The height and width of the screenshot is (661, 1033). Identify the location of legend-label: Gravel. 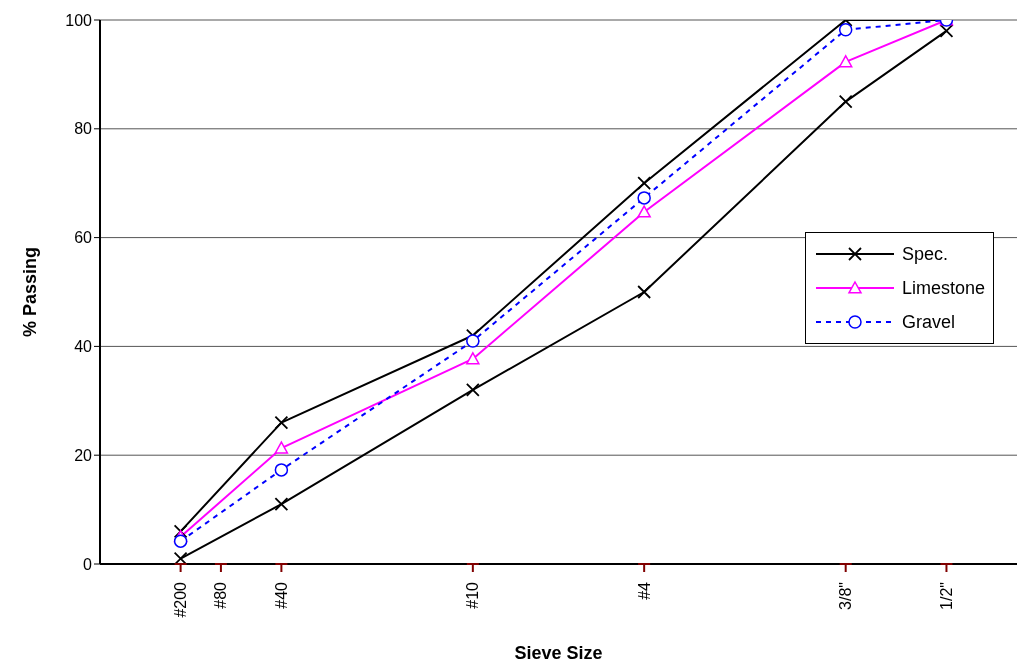
(929, 322).